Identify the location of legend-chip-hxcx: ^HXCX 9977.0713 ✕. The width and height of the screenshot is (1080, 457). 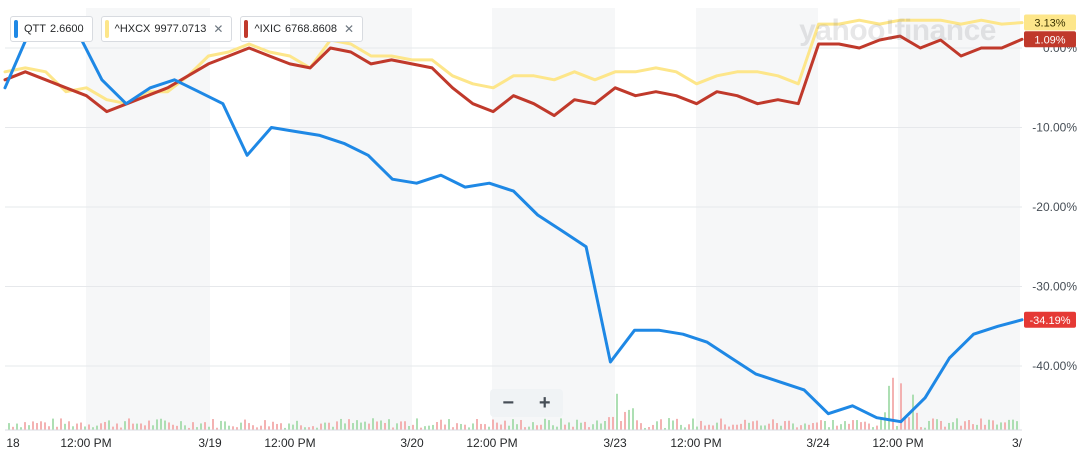
(166, 29).